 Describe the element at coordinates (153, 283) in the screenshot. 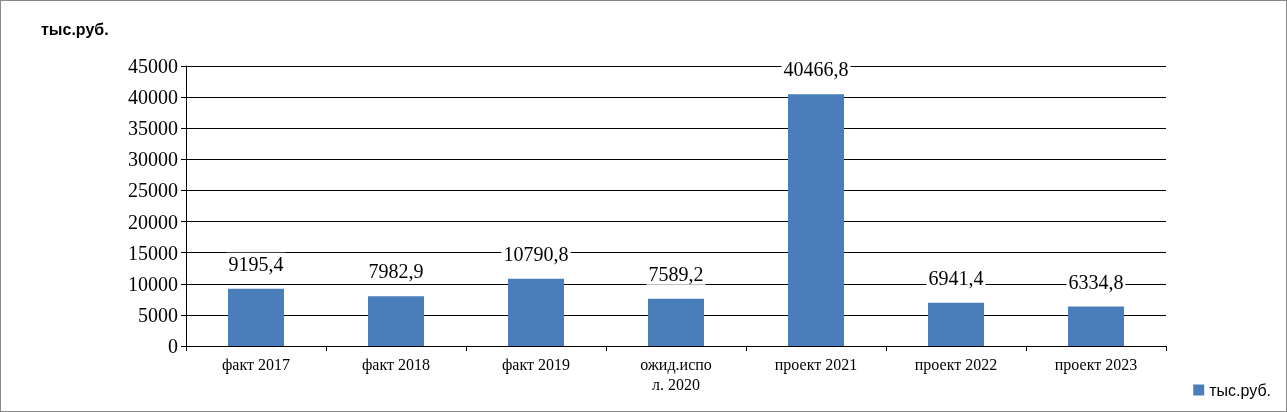

I see `y-tick-label: 10000` at that location.